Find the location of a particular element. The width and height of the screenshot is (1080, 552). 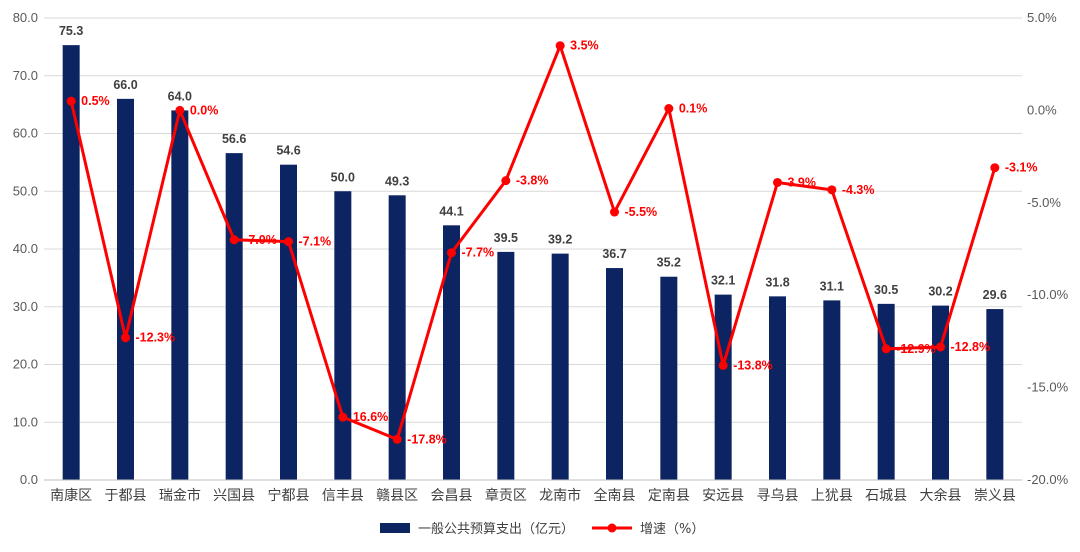

y-left-tick-label: 20.0 is located at coordinates (25, 364).